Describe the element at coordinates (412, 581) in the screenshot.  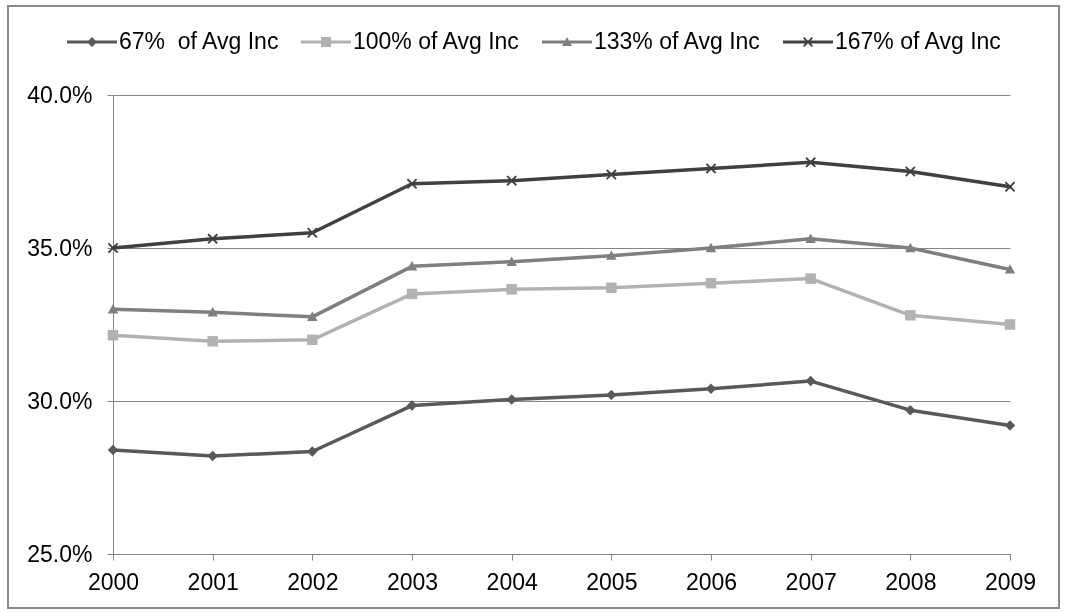
I see `x-tick-label: 2003` at that location.